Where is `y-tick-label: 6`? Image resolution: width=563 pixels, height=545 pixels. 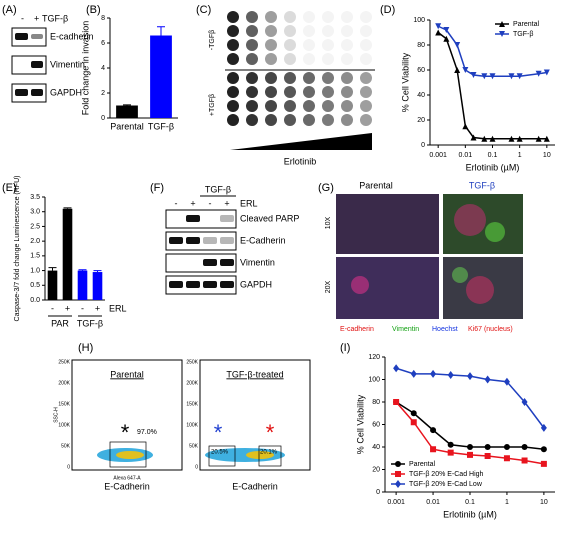 y-tick-label: 6 is located at coordinates (103, 43).